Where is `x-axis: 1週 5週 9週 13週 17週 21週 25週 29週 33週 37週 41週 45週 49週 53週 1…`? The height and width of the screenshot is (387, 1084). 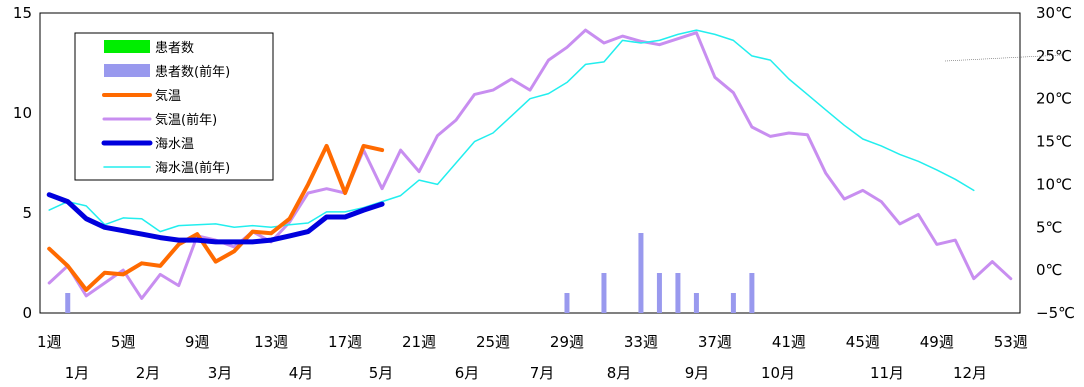
x-axis: 1週 5週 9週 13週 17週 21週 25週 29週 33週 37週 41週 45週 49週 53週 1… is located at coordinates (532, 357).